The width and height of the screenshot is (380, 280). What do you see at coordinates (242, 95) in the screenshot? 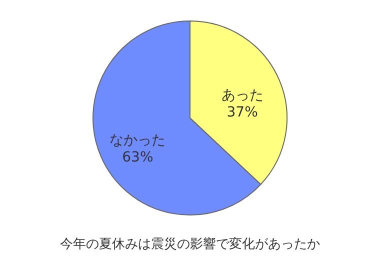
I see `slice-label: あった` at bounding box center [242, 95].